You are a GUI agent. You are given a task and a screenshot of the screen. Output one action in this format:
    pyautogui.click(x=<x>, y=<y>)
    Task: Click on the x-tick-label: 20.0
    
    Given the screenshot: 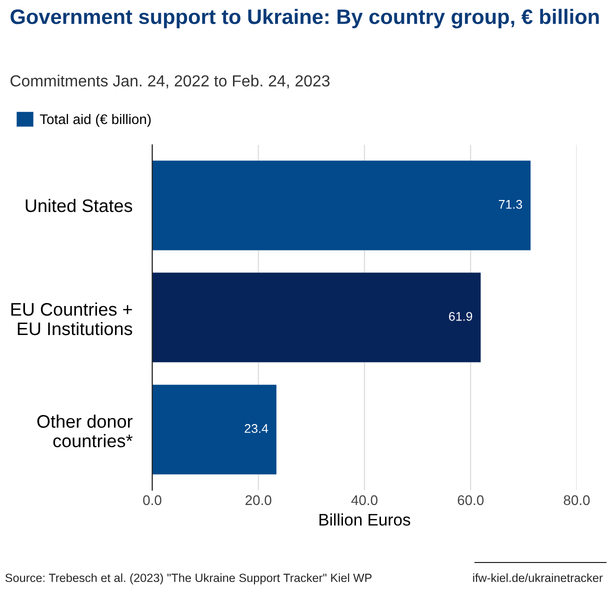 What is the action you would take?
    pyautogui.click(x=259, y=500)
    